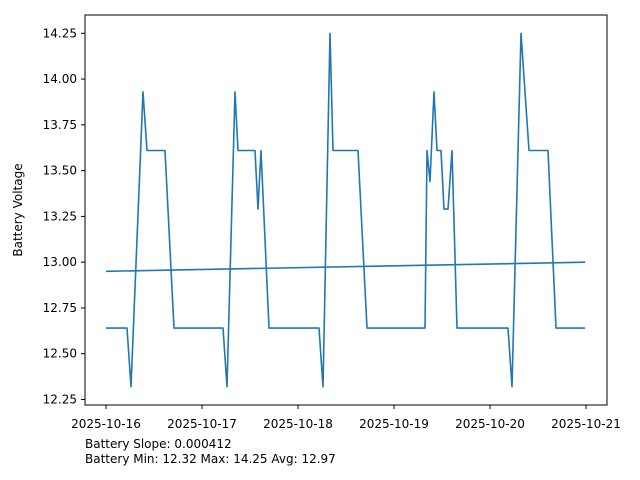 The height and width of the screenshot is (480, 640). I want to click on trend-line, so click(345, 267).